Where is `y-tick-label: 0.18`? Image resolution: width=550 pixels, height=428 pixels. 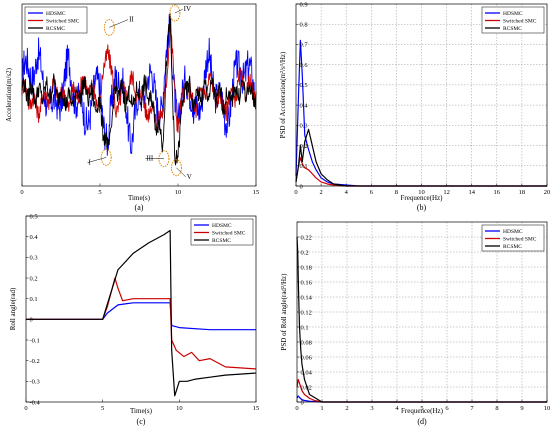
y-tick-label: 0.18 is located at coordinates (306, 267).